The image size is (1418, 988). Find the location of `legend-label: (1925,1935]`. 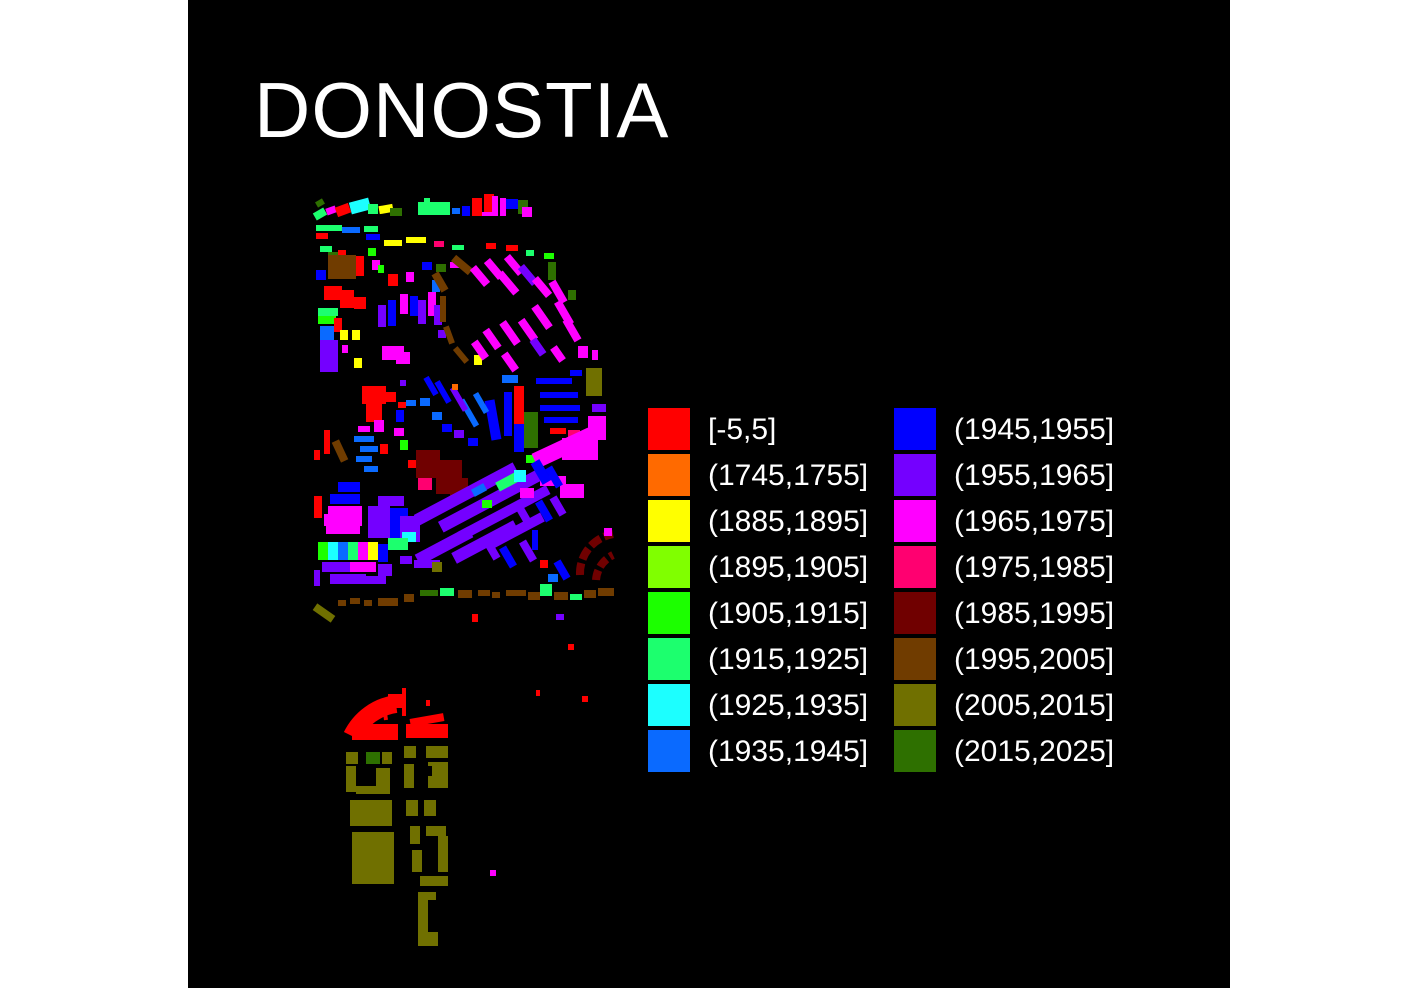

legend-label: (1925,1935] is located at coordinates (788, 705).